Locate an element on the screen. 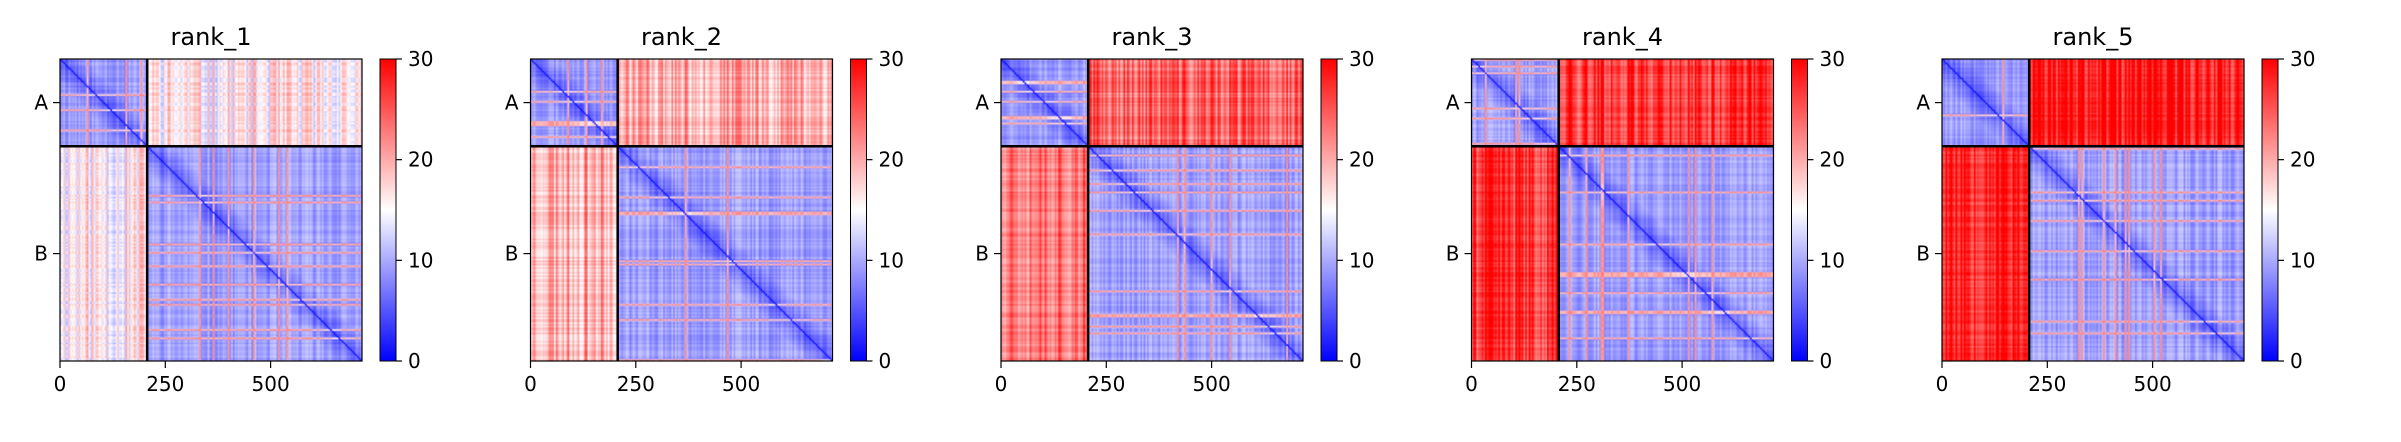  panel-rank_1: rank_1 0 250 500 A B 0 10 20 30 is located at coordinates (233, 209).